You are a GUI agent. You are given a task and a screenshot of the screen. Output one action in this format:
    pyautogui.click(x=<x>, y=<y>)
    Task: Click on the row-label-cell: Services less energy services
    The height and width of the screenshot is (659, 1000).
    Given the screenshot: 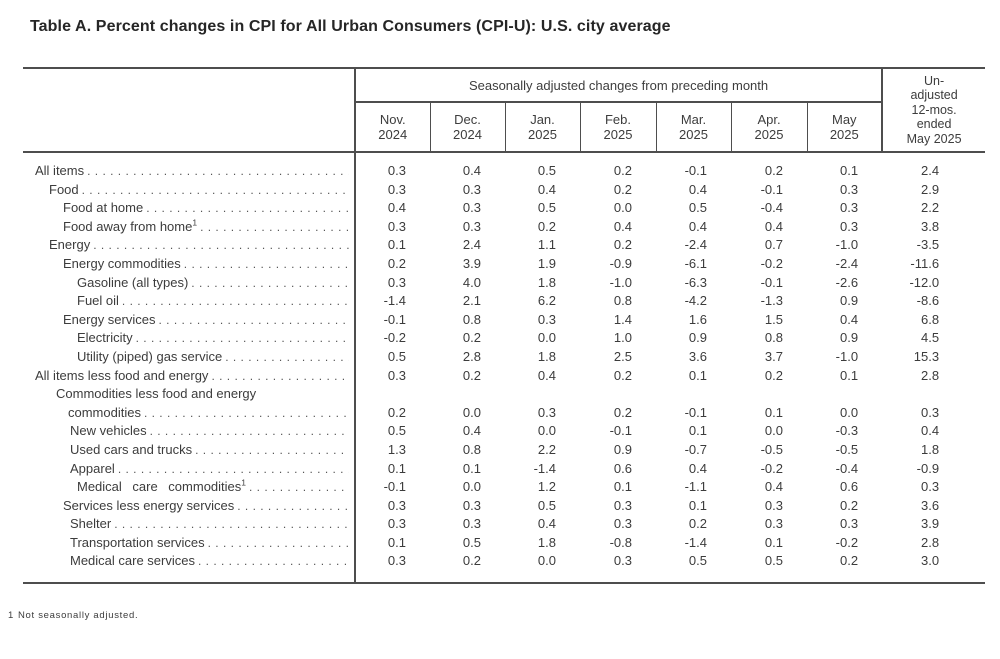 What is the action you would take?
    pyautogui.click(x=189, y=506)
    